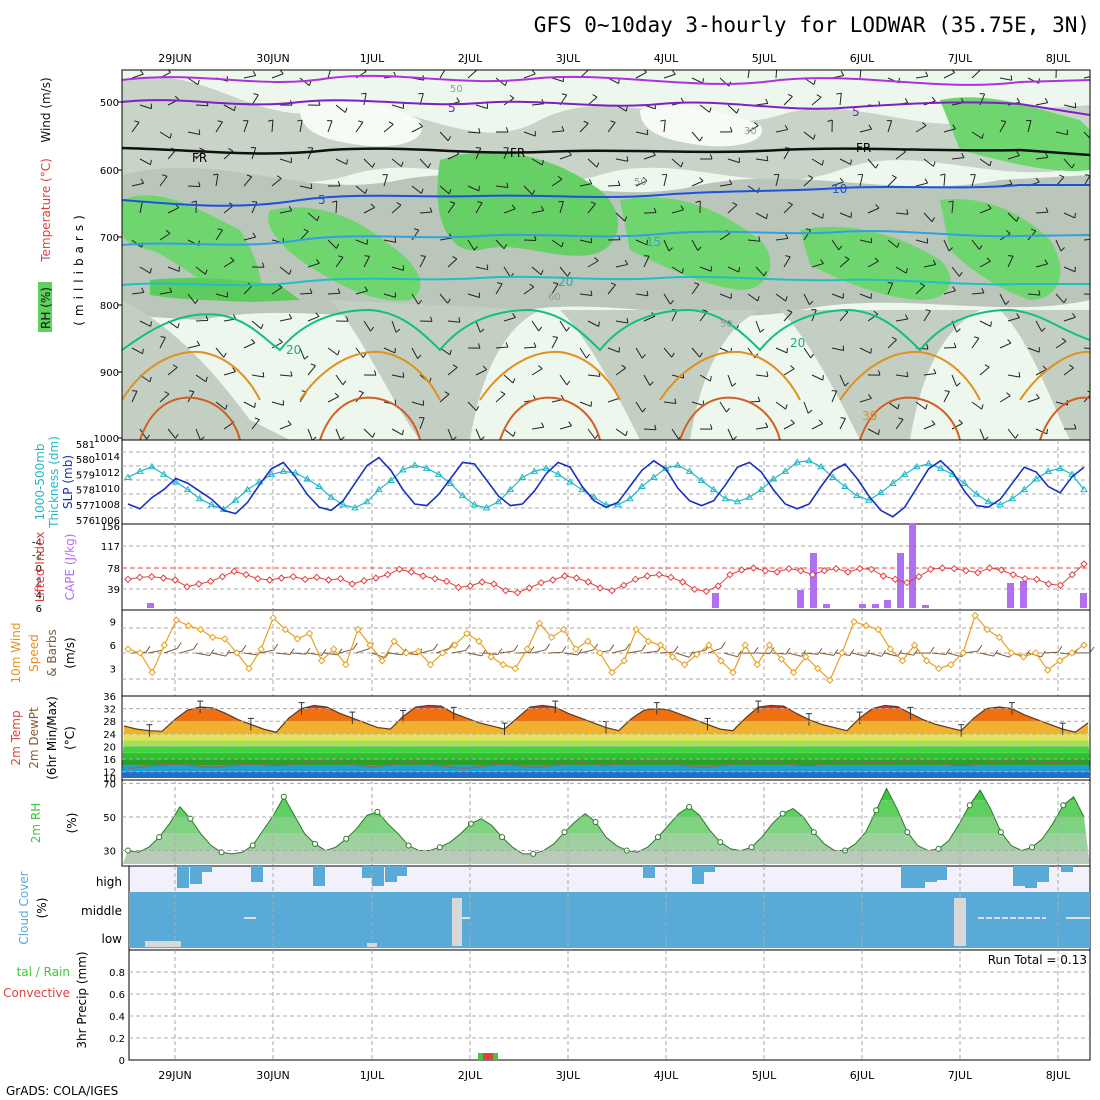 The image size is (1100, 1100). What do you see at coordinates (764, 1075) in the screenshot?
I see `date-label-bottom-6: 5JUL` at bounding box center [764, 1075].